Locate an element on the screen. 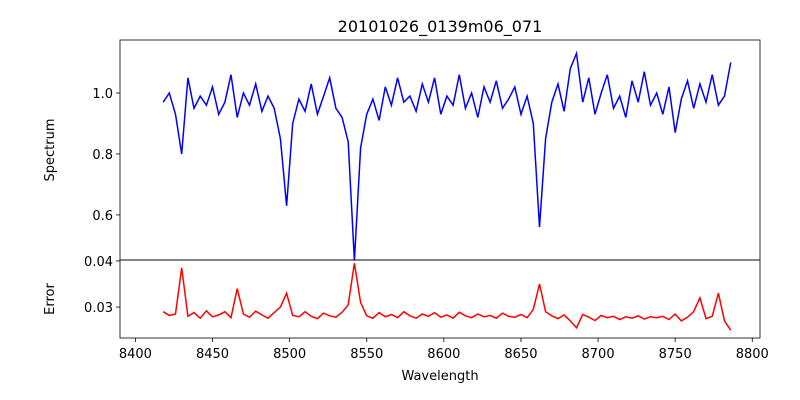  y-axis-label: Error is located at coordinates (50, 299).